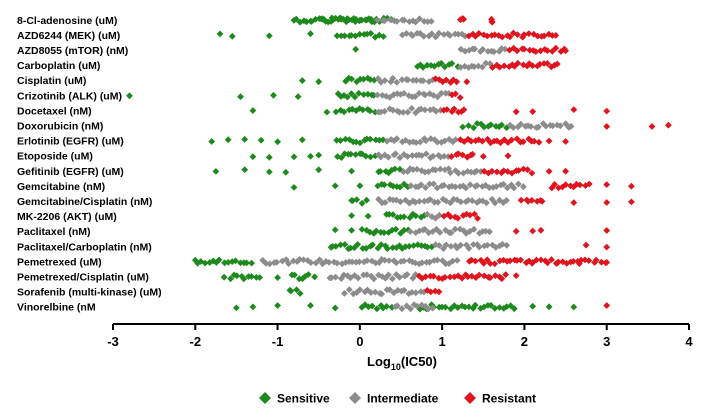 This screenshot has width=716, height=420. What do you see at coordinates (54, 232) in the screenshot?
I see `drug-label: Paclitaxel (nM)` at bounding box center [54, 232].